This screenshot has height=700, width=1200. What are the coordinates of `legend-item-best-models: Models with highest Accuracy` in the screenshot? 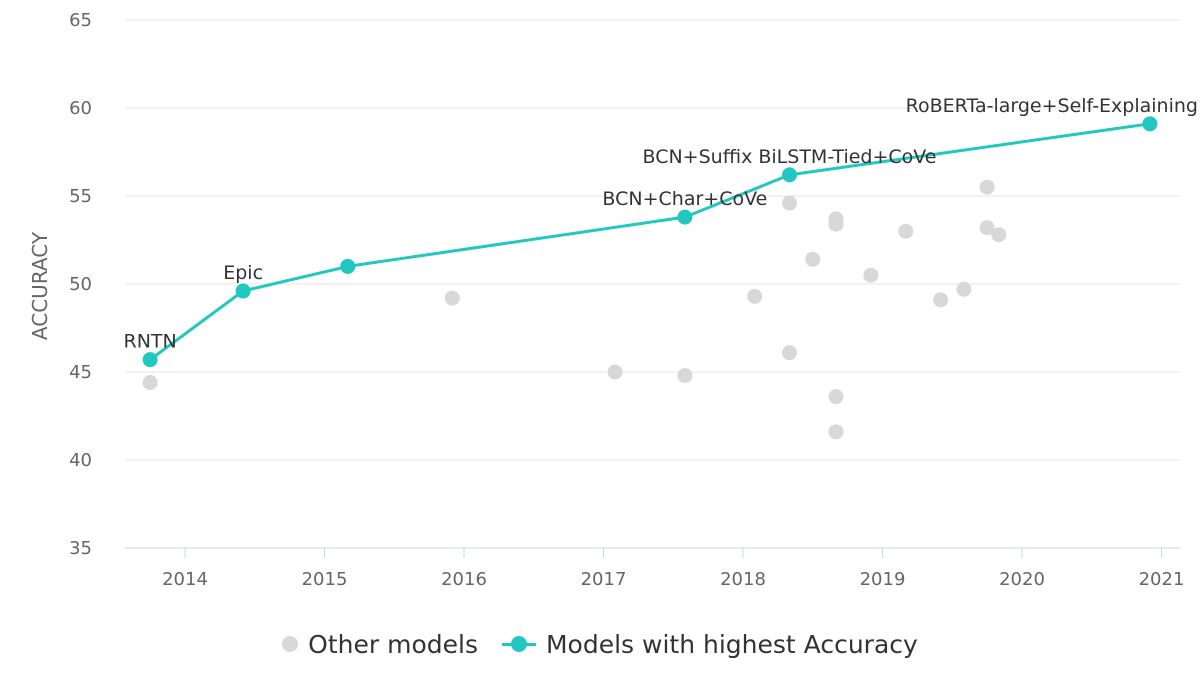 It's located at (709, 644).